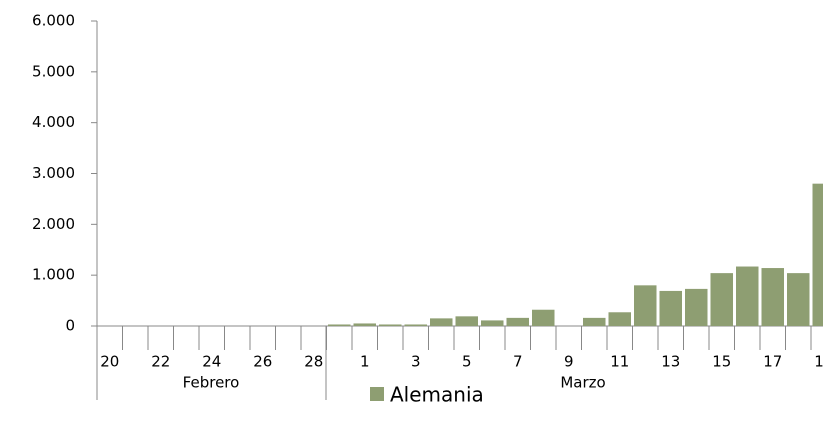 The image size is (823, 432). What do you see at coordinates (365, 362) in the screenshot?
I see `x-tick-label: 1` at bounding box center [365, 362].